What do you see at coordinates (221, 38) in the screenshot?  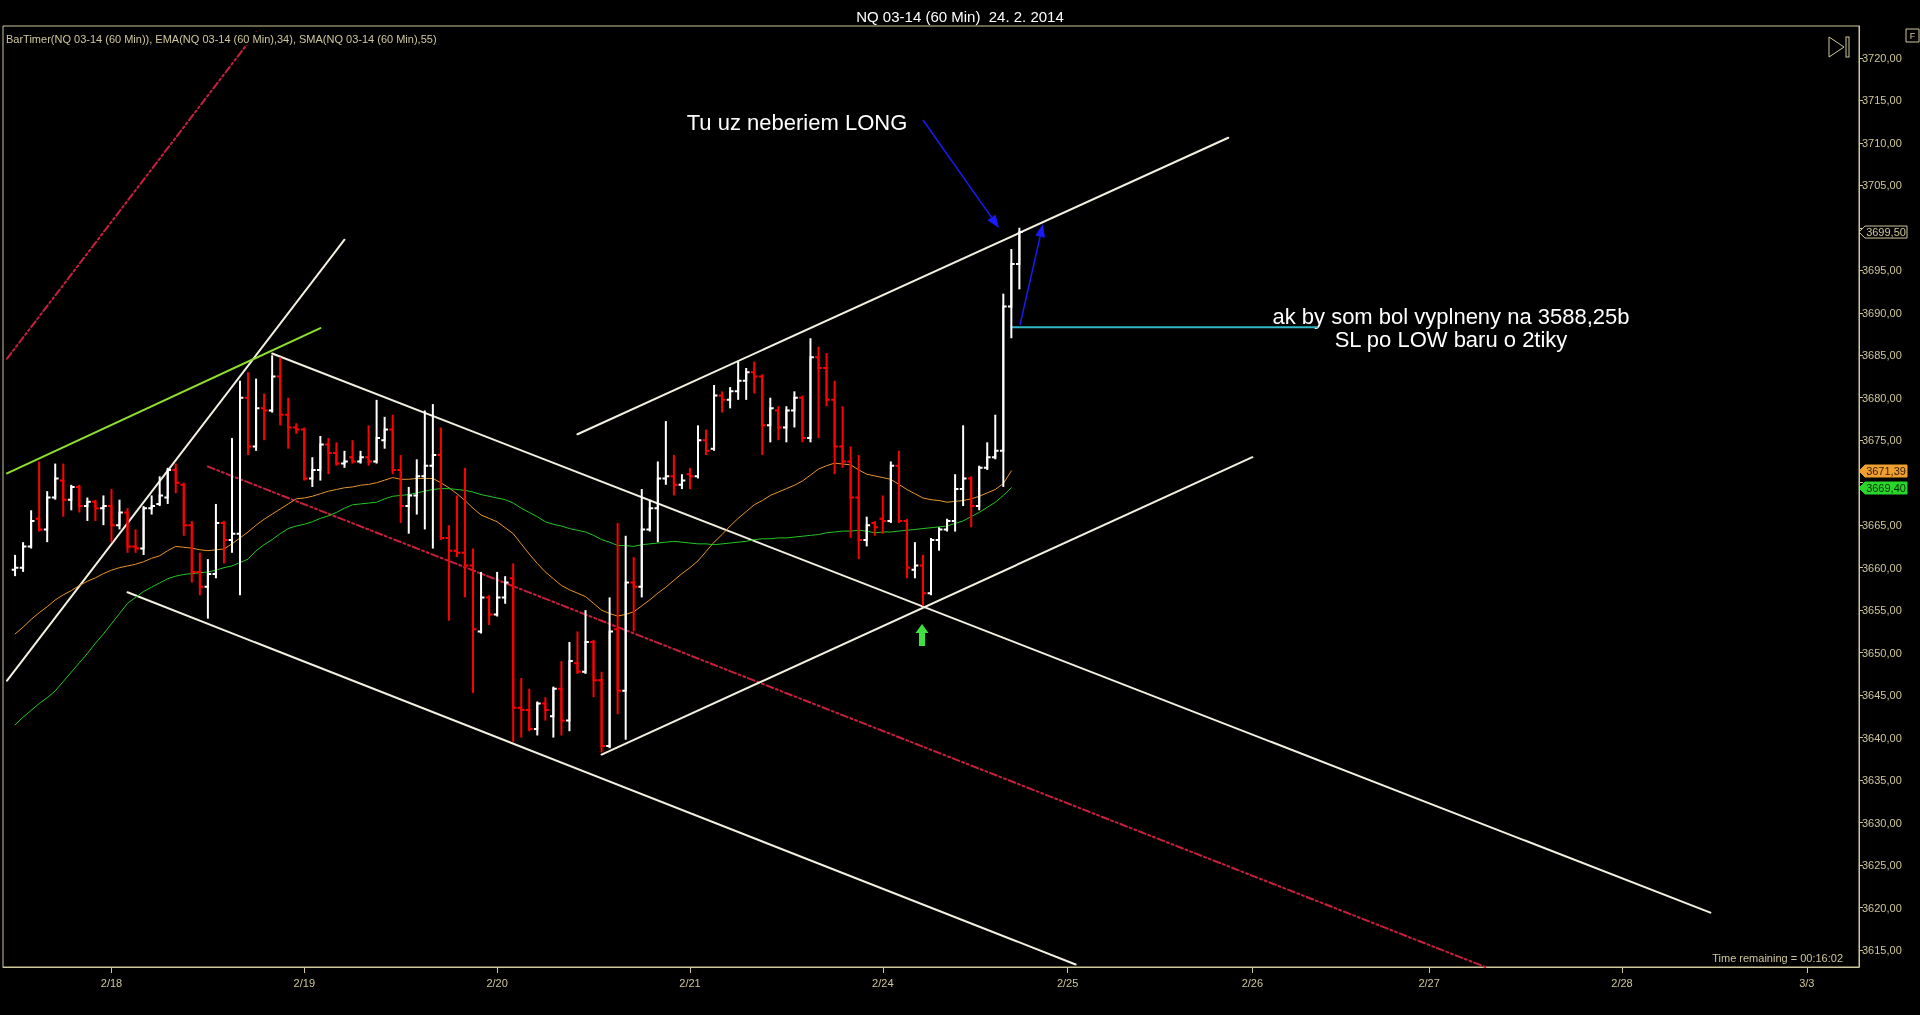 I see `text: BarTimer(NQ 03-14 (60 Min)), EMA(NQ 03-14 (60 Min),34), SMA(NQ 03-14 (60 Min),55)` at bounding box center [221, 38].